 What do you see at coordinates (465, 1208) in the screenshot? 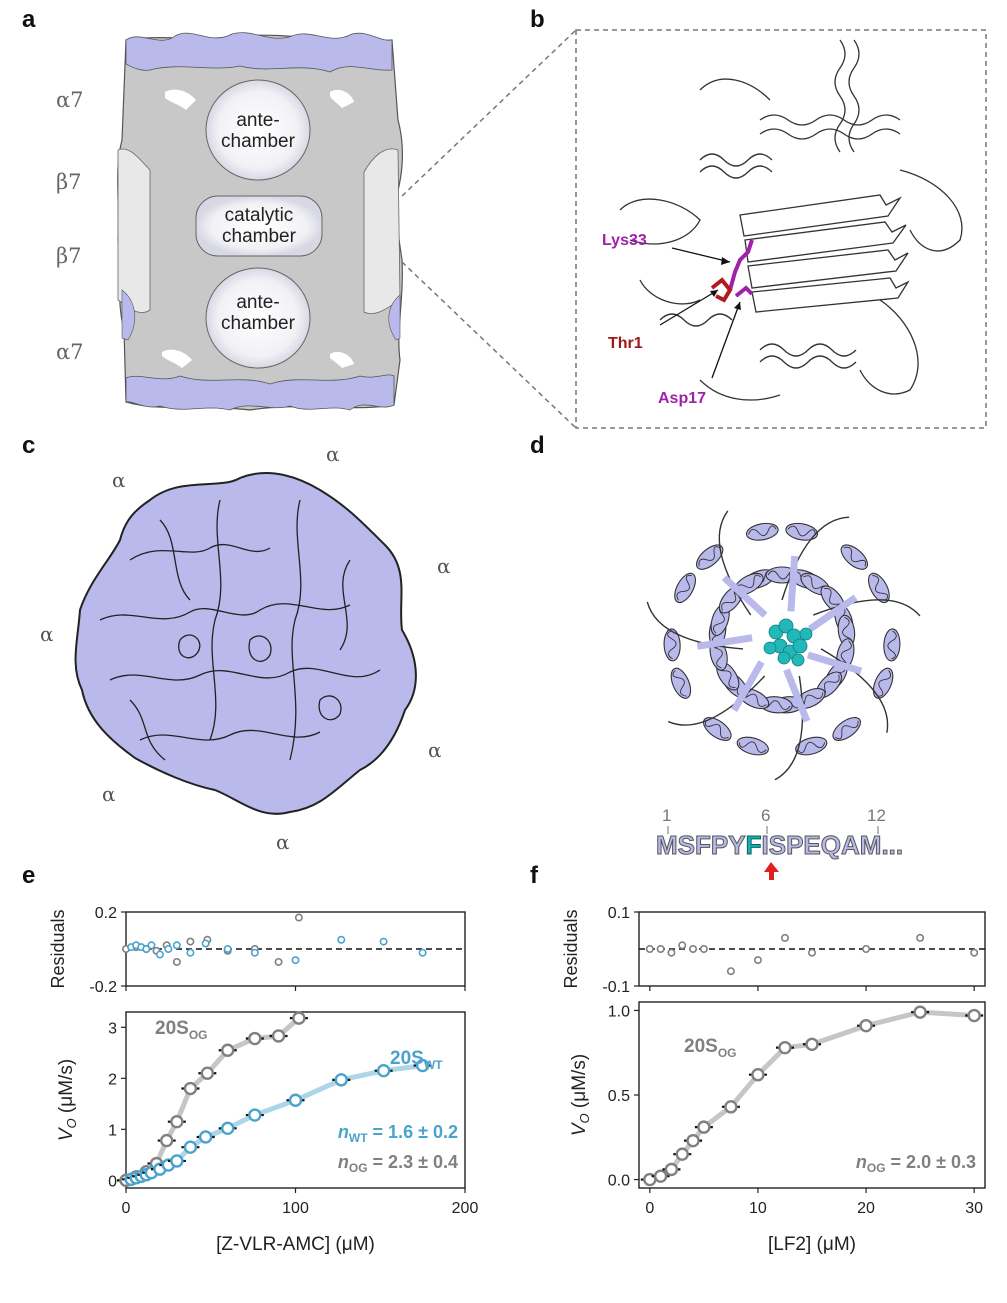
I see `xtick-label: 200` at bounding box center [465, 1208].